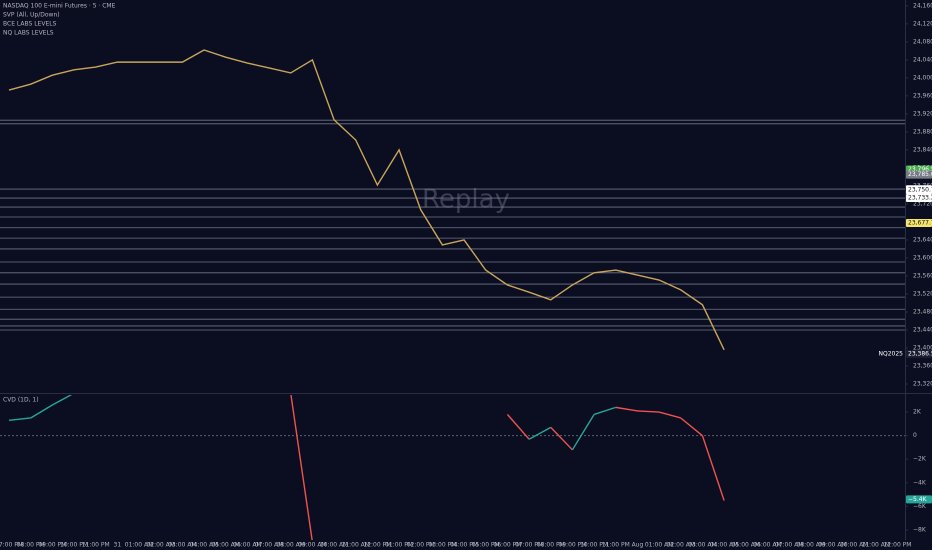  What do you see at coordinates (920, 506) in the screenshot?
I see `y-tick-label: −6K` at bounding box center [920, 506].